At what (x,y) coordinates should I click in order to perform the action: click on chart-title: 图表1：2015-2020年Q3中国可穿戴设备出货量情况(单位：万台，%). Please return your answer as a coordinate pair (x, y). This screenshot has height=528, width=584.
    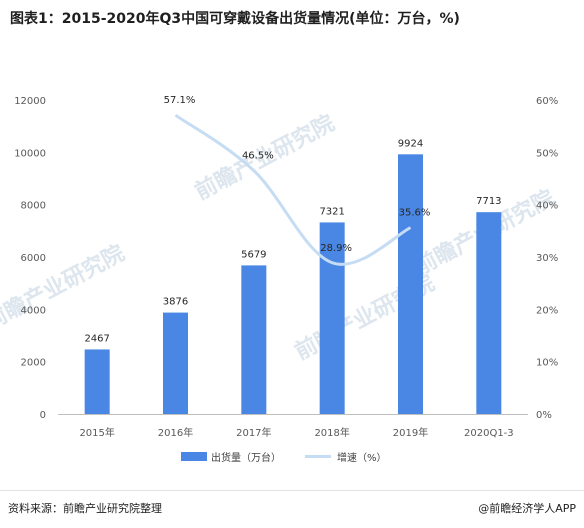
    Looking at the image, I should click on (235, 19).